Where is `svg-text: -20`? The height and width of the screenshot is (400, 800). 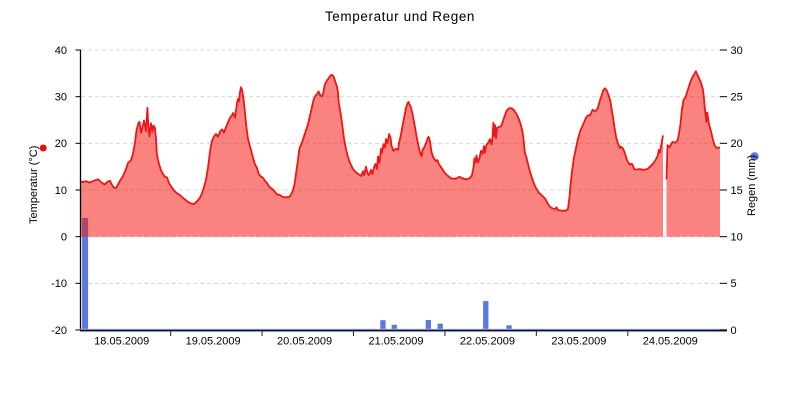 svg-text: -20 is located at coordinates (59, 331).